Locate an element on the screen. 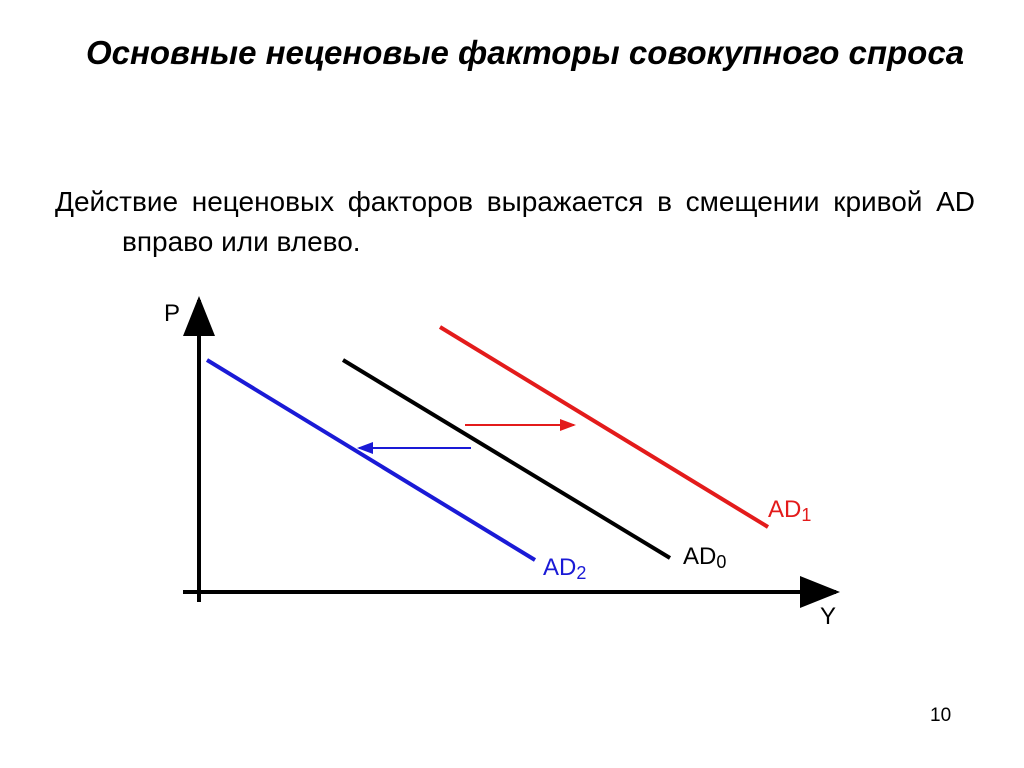  y-axis-label: P is located at coordinates (172, 313).